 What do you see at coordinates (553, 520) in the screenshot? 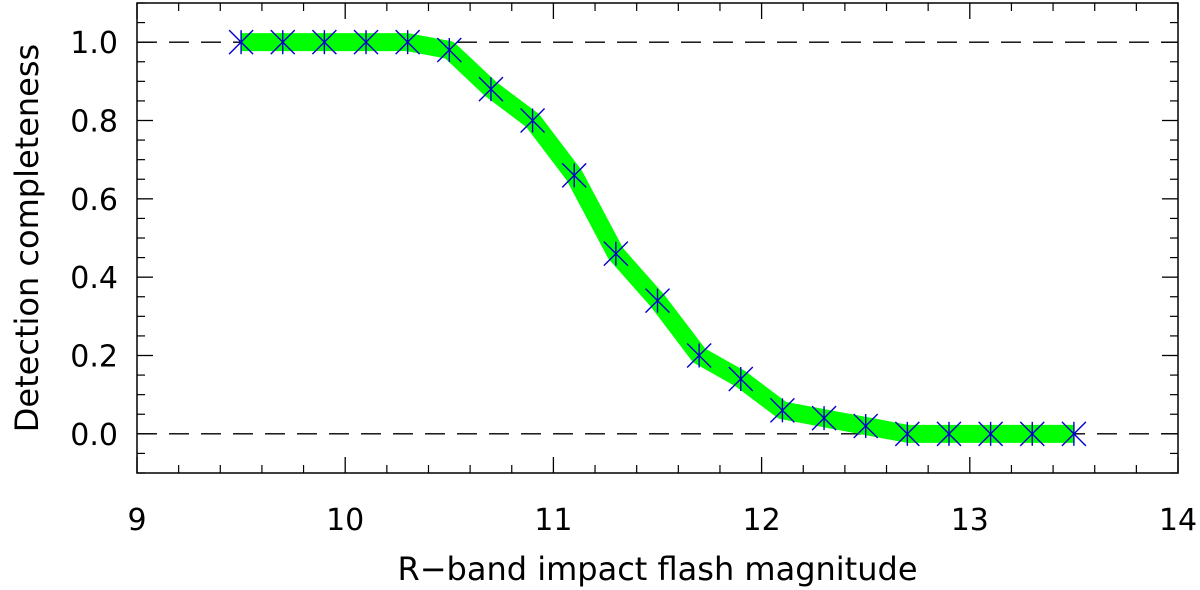
I see `x-tick-label: 11` at bounding box center [553, 520].